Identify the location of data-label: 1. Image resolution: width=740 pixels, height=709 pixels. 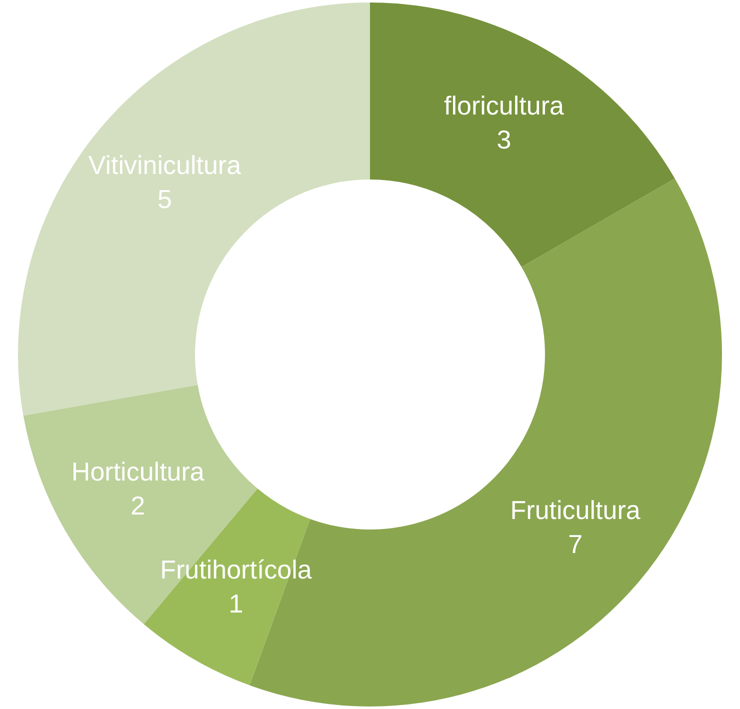
(236, 603).